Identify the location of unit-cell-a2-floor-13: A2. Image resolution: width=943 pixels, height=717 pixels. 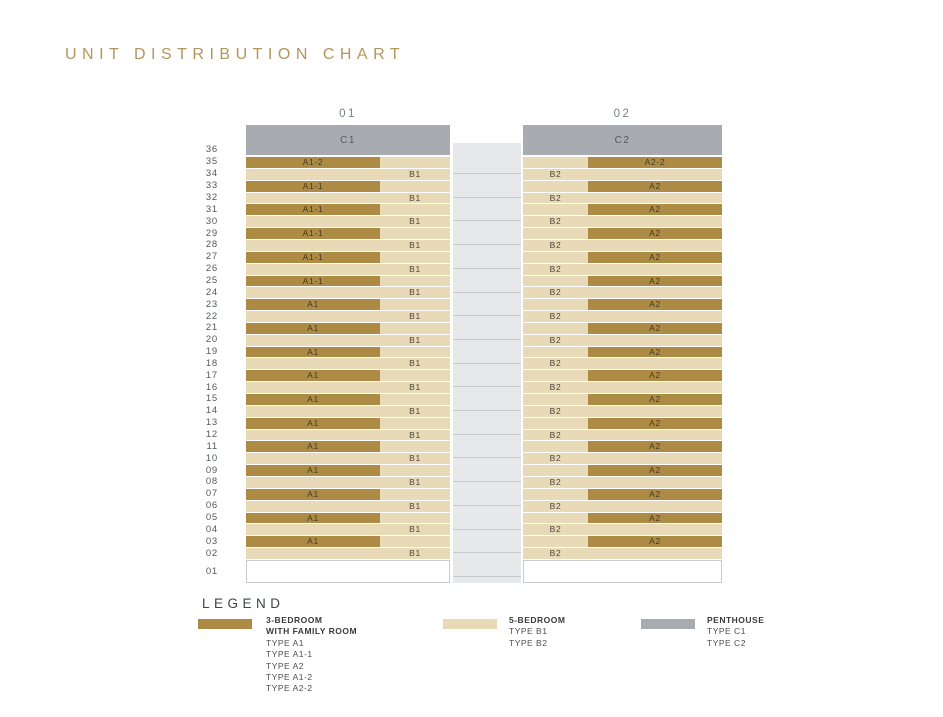
(655, 423).